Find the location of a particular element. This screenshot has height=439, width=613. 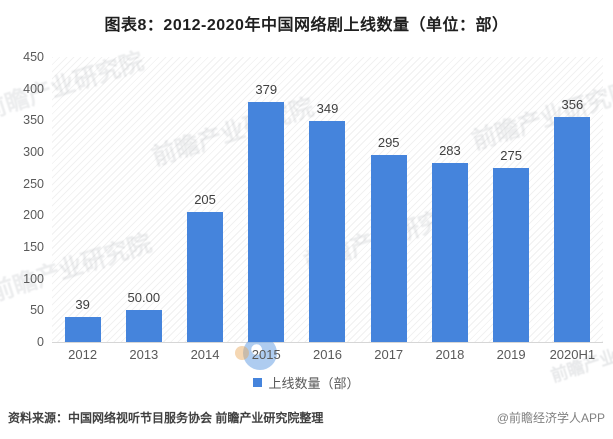

y-tick-label: 400 is located at coordinates (33, 88).